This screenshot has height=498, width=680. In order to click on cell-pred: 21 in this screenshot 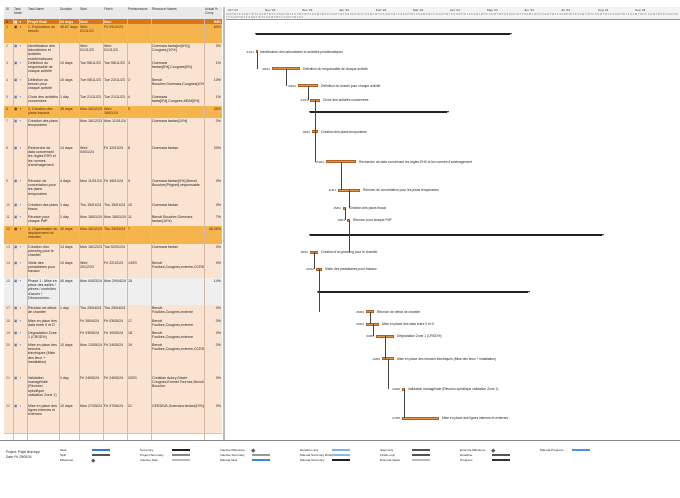, I will do `click(130, 406)`.